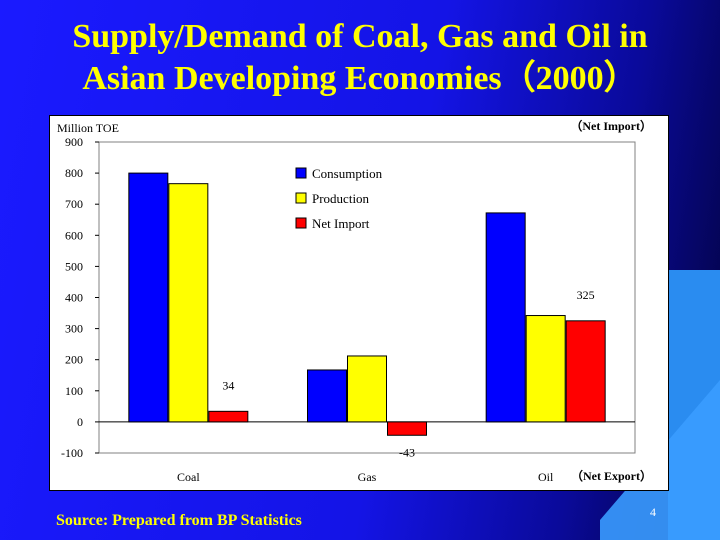 Image resolution: width=720 pixels, height=540 pixels. What do you see at coordinates (586, 295) in the screenshot?
I see `data-label: 325` at bounding box center [586, 295].